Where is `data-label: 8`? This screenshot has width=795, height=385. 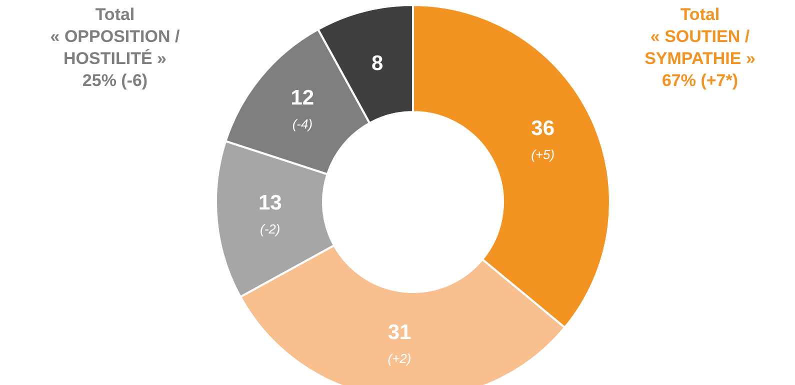 data-label: 8 is located at coordinates (377, 64).